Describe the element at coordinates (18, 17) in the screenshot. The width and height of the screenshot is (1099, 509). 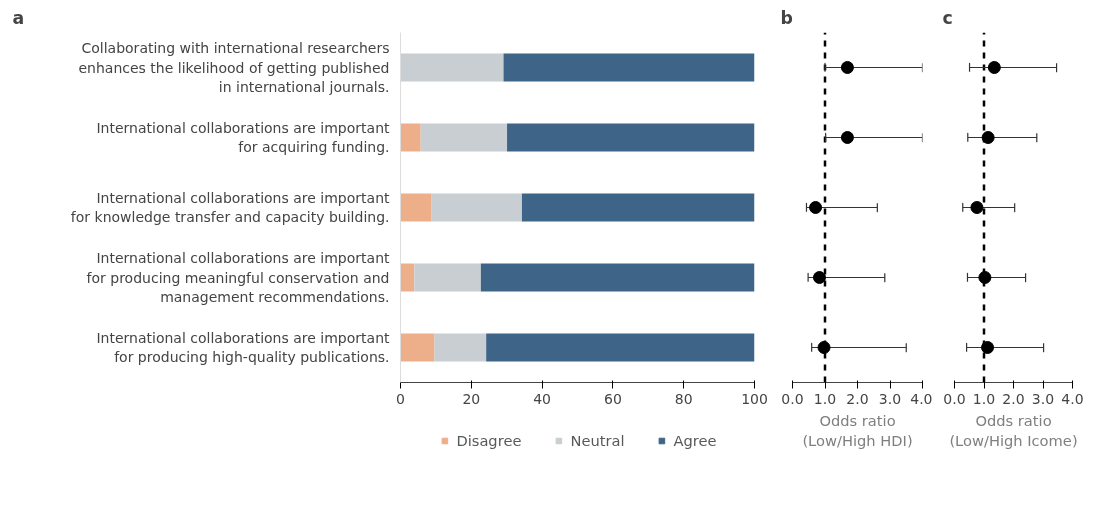
I see `text: a` at that location.